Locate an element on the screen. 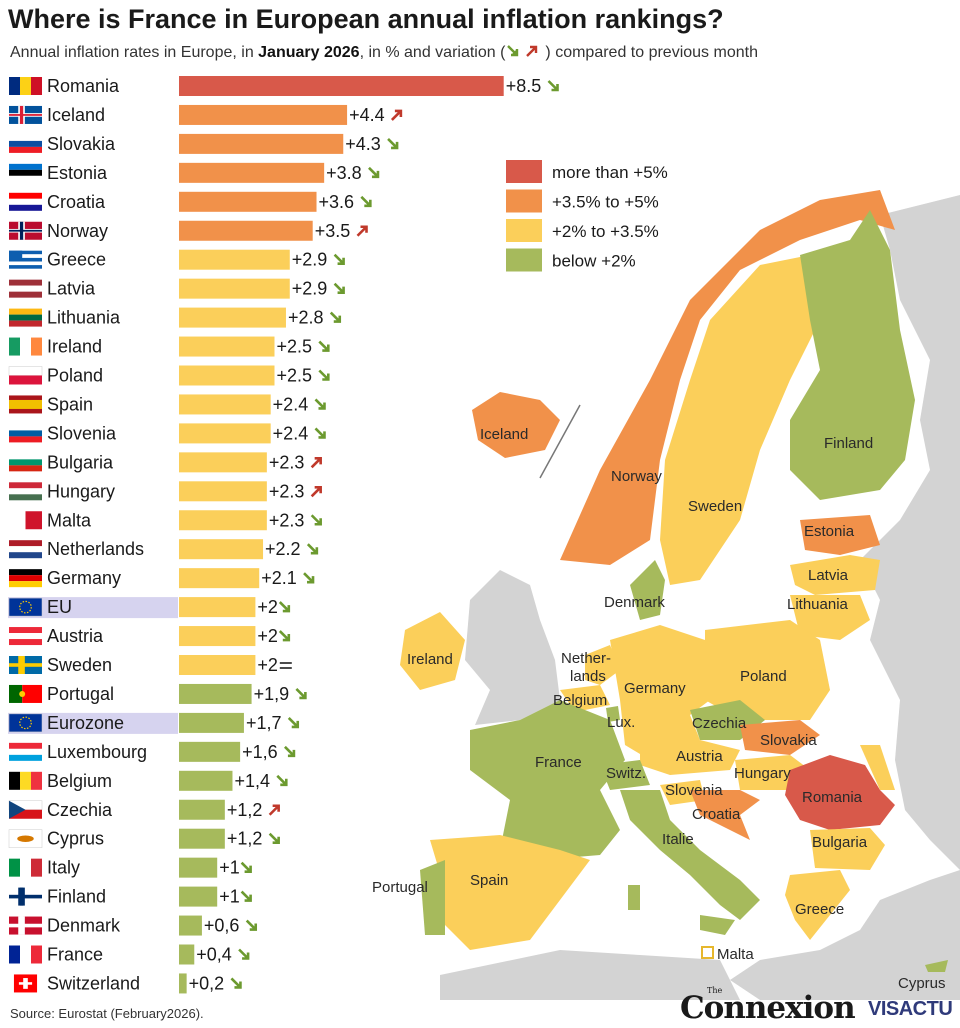  map-label-denmark: Denmark is located at coordinates (634, 602).